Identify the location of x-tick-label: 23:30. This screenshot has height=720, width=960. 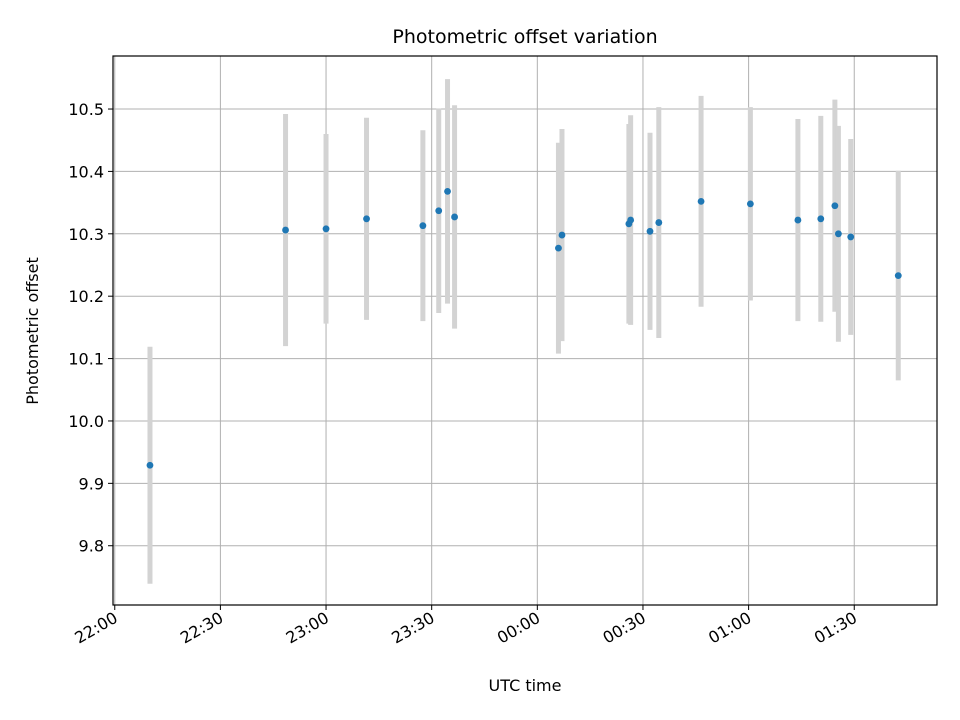
(412, 628).